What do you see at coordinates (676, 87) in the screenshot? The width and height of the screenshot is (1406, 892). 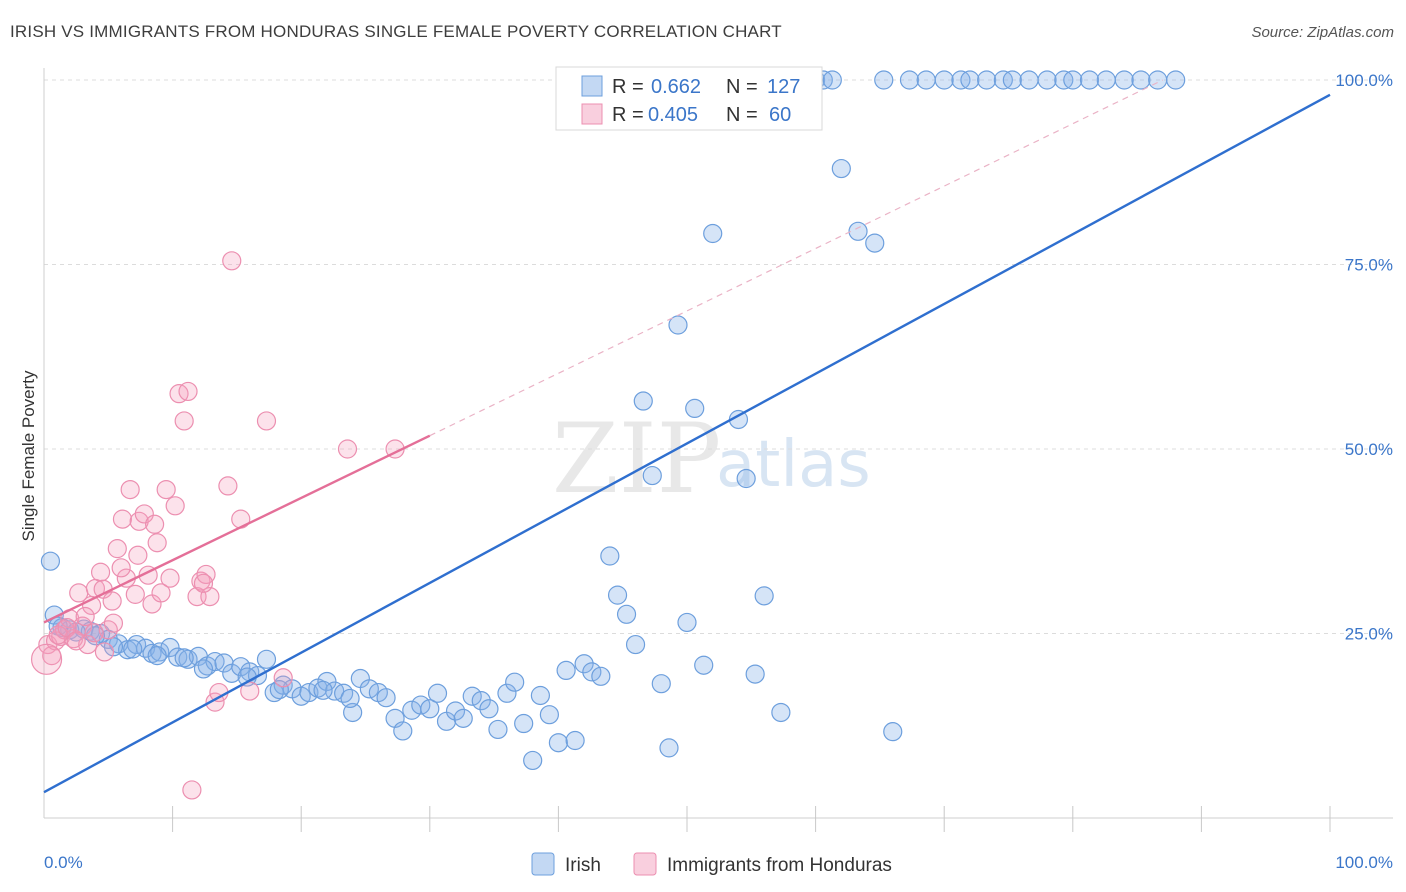 I see `legend-irish-r-value: 0.662` at bounding box center [676, 87].